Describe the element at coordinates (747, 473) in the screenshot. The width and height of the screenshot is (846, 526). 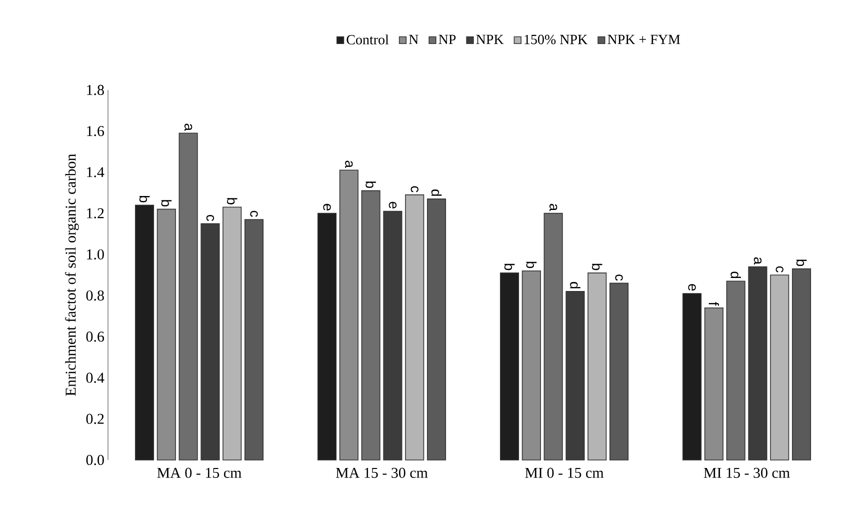
I see `x-tick-label: MI 15 - 30 cm` at that location.